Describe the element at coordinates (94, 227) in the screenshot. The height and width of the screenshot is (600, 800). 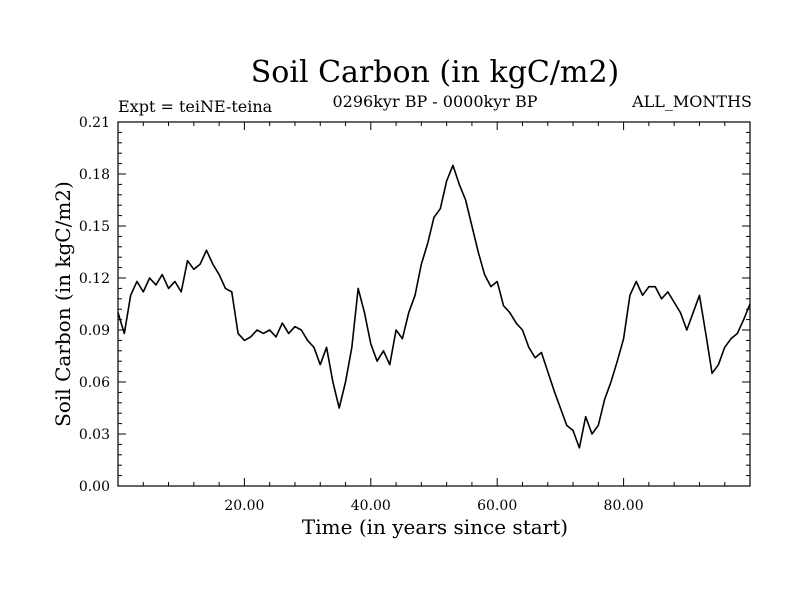
I see `y-tick-label: 0.15` at that location.